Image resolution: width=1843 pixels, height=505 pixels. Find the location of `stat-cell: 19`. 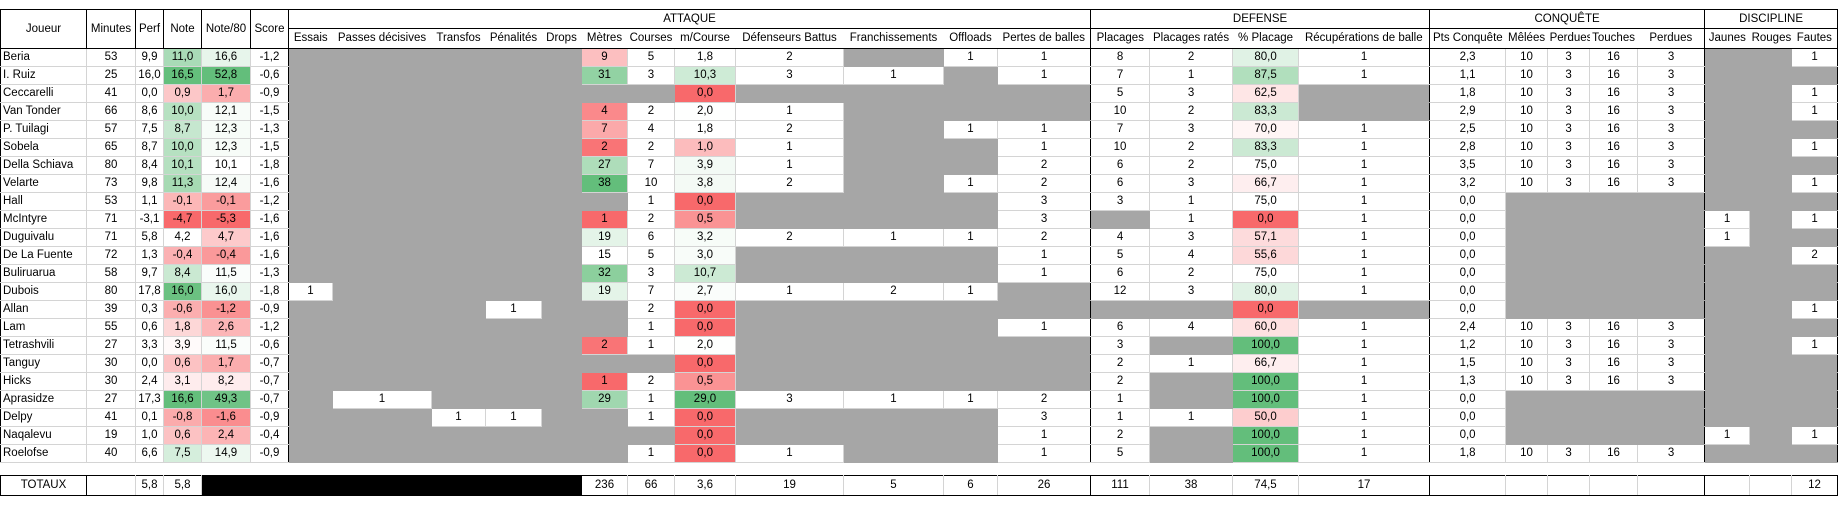

stat-cell: 19 is located at coordinates (604, 237).